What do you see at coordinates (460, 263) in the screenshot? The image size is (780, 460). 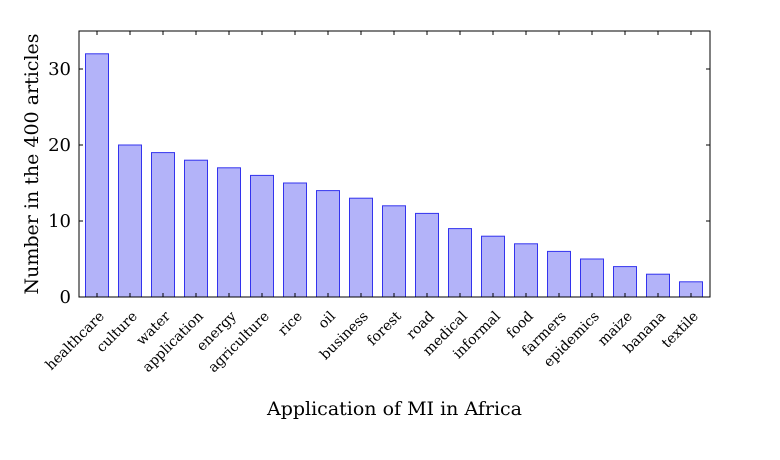 I see `bar-medical` at bounding box center [460, 263].